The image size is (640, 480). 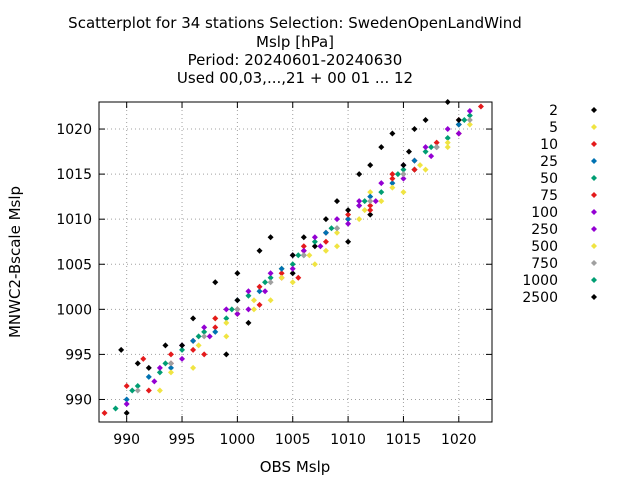 What do you see at coordinates (15, 262) in the screenshot?
I see `y-axis-label: MNWC2-Bscale Mslp` at bounding box center [15, 262].